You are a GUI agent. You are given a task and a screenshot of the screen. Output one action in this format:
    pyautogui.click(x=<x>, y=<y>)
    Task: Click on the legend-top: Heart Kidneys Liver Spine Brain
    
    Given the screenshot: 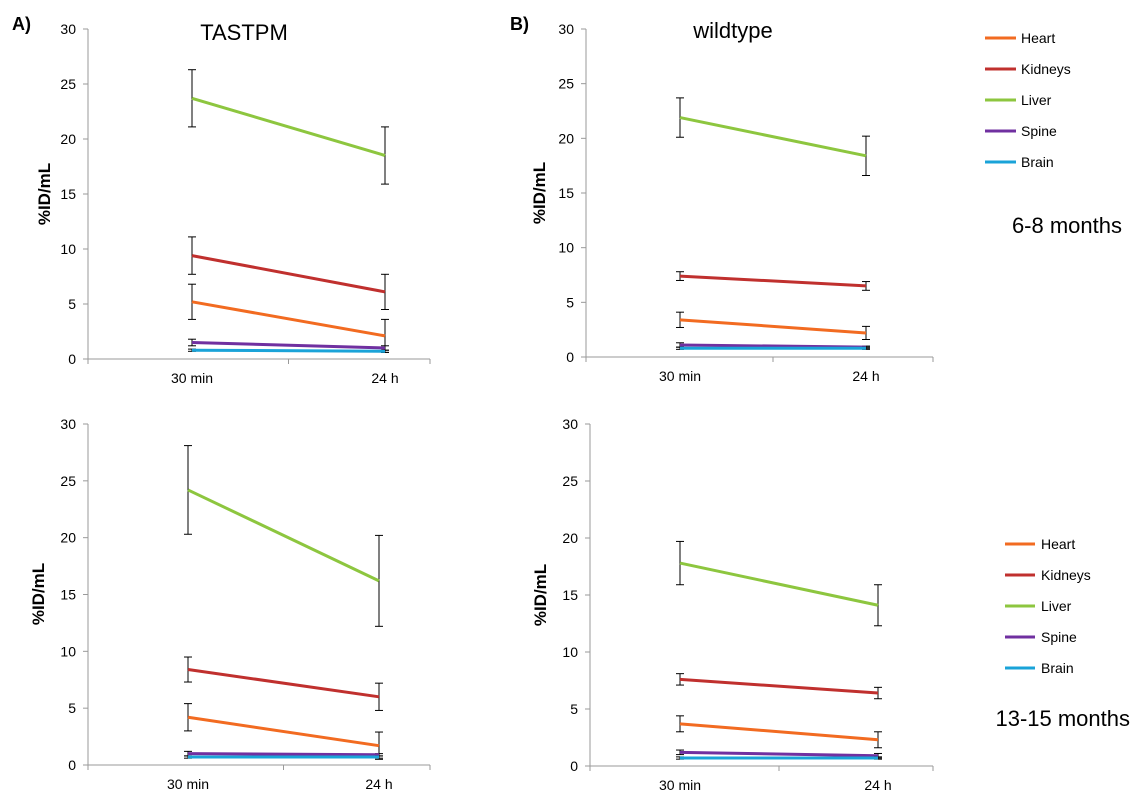 What is the action you would take?
    pyautogui.click(x=1028, y=100)
    